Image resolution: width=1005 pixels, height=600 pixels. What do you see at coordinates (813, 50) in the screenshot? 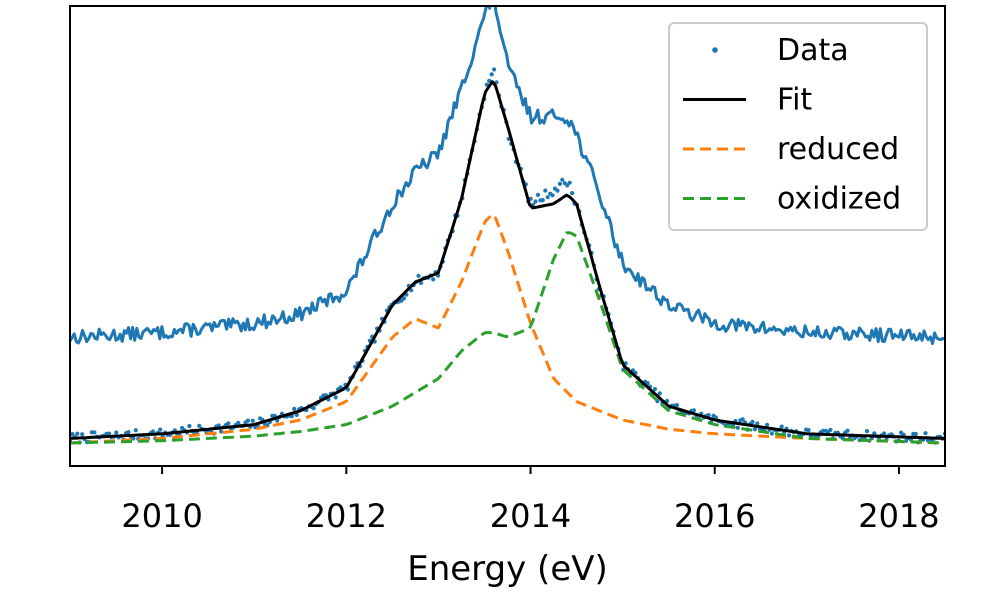
I see `legend-label: Data` at bounding box center [813, 50].